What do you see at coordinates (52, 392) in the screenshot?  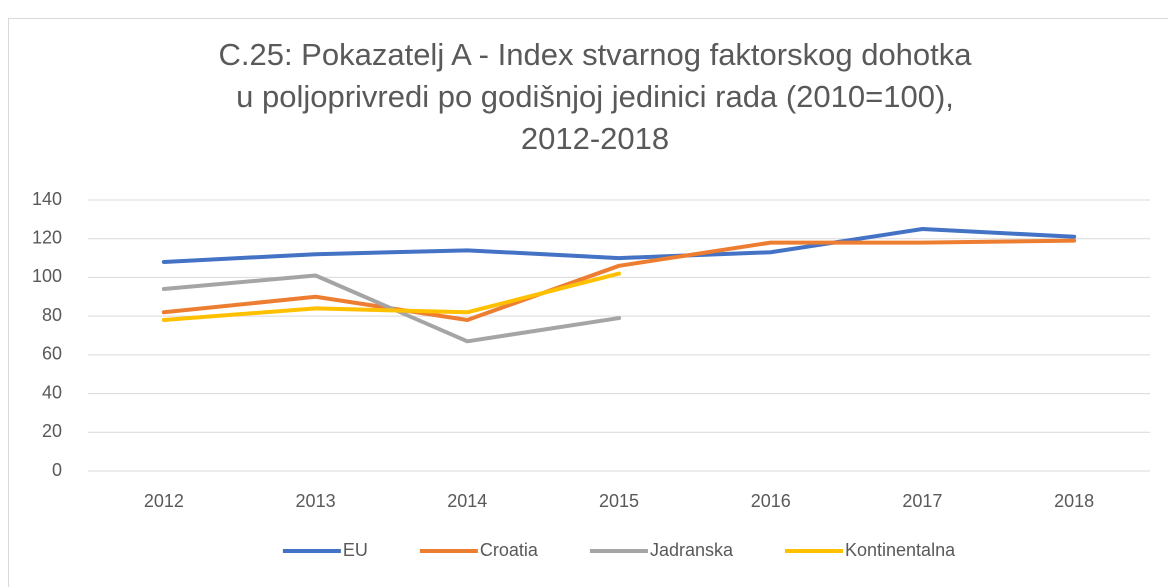 I see `y-tick-label: 40` at bounding box center [52, 392].